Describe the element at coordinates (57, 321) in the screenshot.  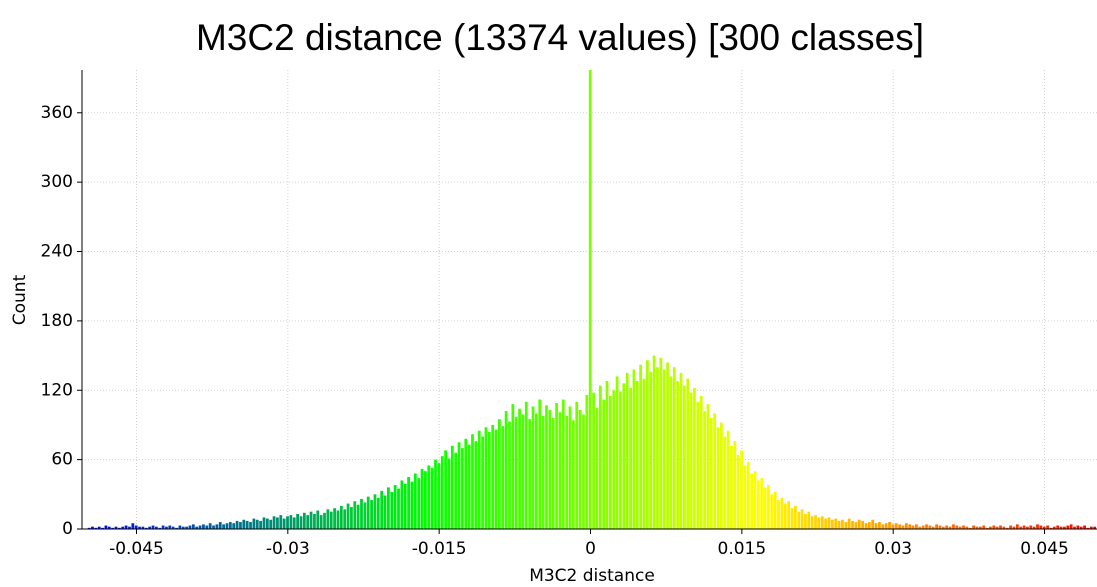
I see `y-tick-label: 180` at that location.